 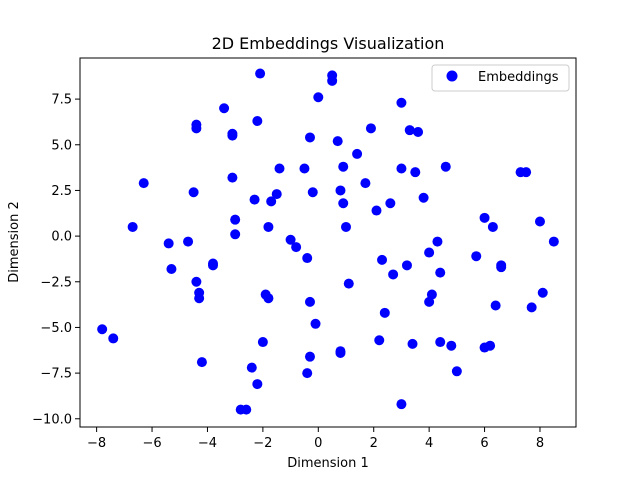 What do you see at coordinates (61, 100) in the screenshot?
I see `y-tick-label: 7.5` at bounding box center [61, 100].